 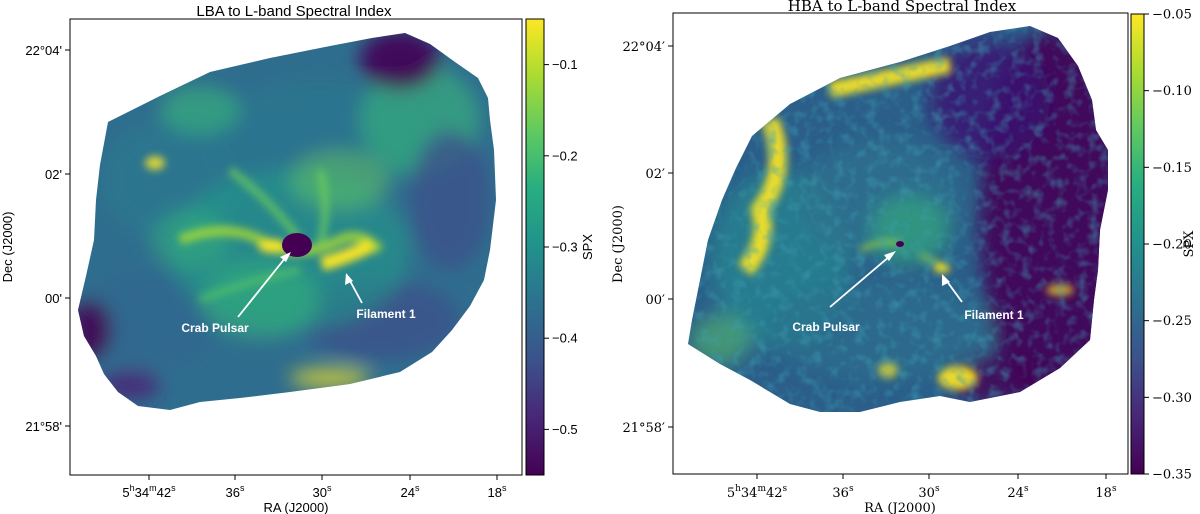 I want to click on lba-colorbar-tick-label: −0.4, so click(x=565, y=338).